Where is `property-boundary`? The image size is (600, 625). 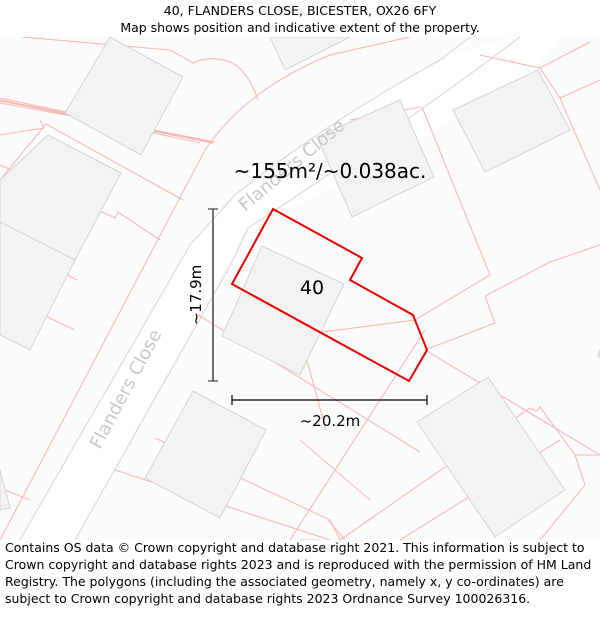
property-boundary is located at coordinates (329, 295).